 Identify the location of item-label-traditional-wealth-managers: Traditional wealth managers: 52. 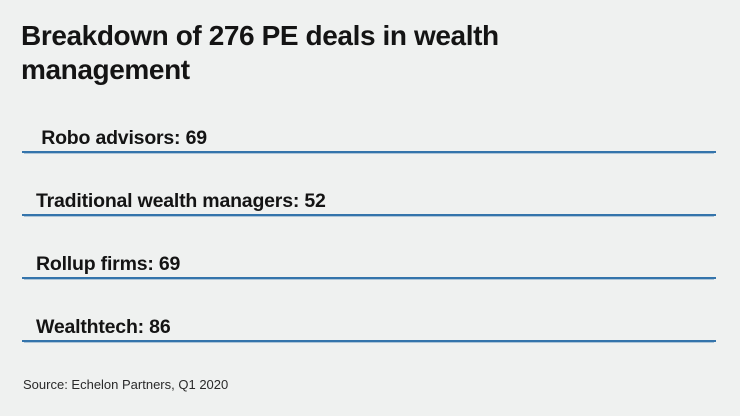
(181, 201).